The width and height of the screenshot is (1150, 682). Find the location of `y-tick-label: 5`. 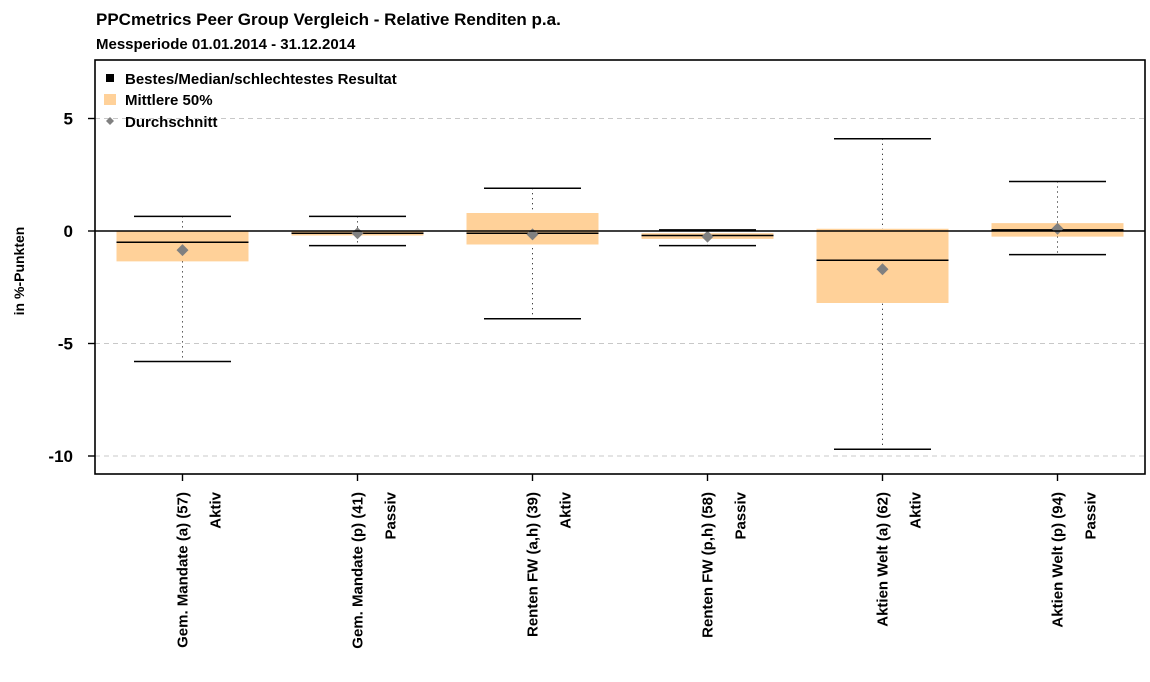

y-tick-label: 5 is located at coordinates (68, 119).